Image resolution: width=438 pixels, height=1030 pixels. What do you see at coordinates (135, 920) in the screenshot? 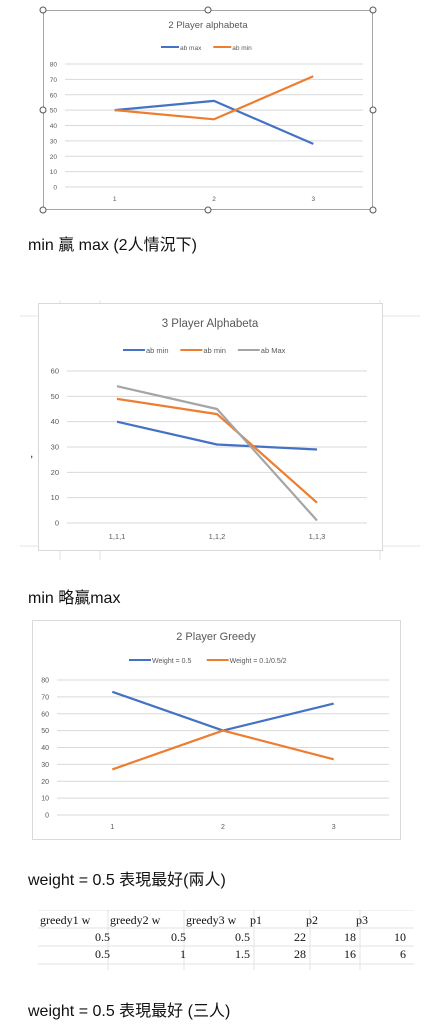
I see `table-header-cell: greedy2 w` at bounding box center [135, 920].